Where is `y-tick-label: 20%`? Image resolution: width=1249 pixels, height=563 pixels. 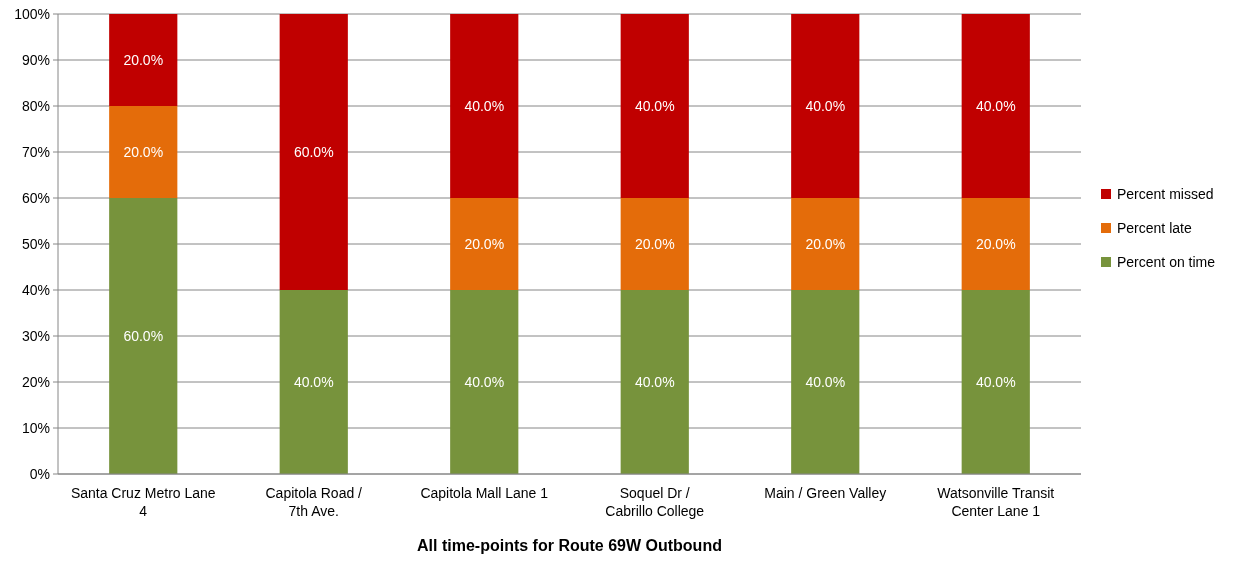 y-tick-label: 20% is located at coordinates (35, 381).